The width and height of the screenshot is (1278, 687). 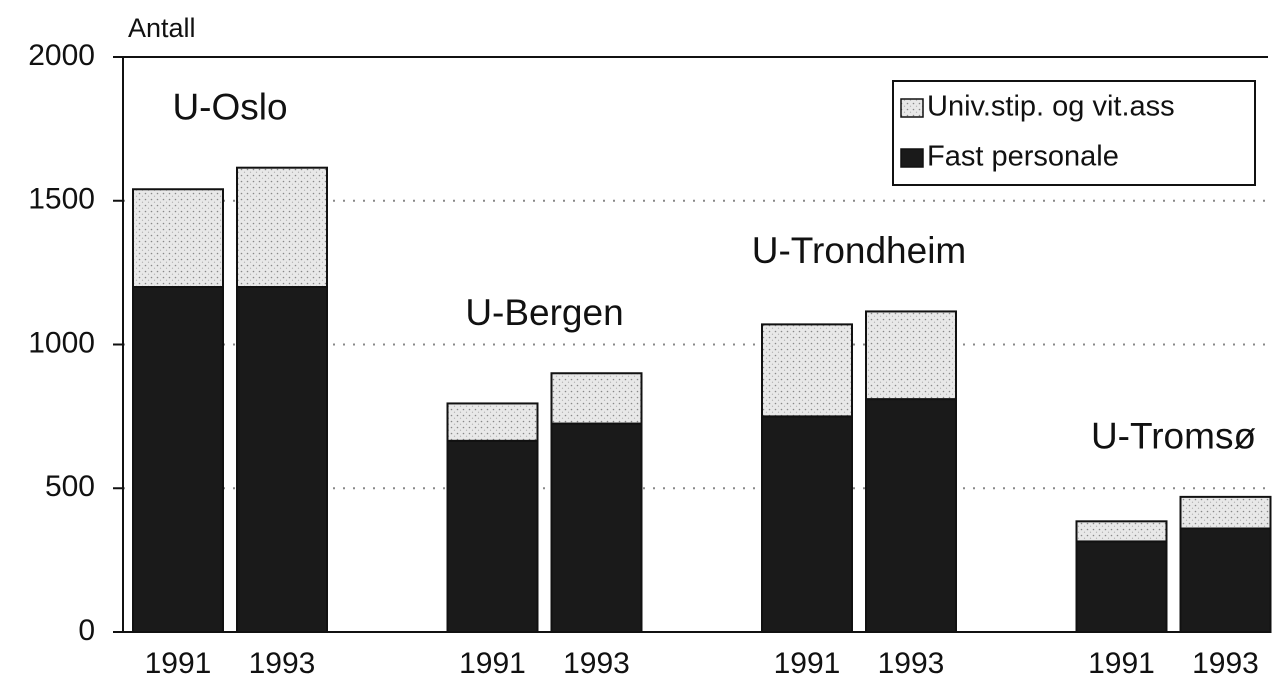 I want to click on group-label: U-Oslo, so click(x=229, y=106).